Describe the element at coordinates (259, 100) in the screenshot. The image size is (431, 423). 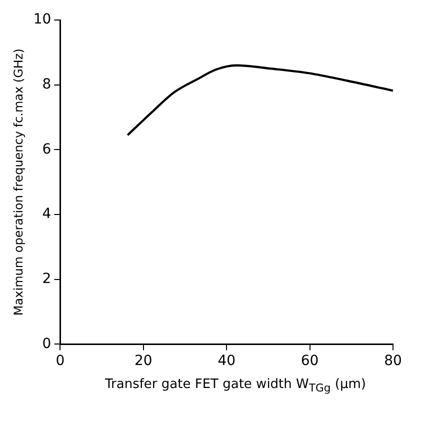
I see `line-series` at that location.